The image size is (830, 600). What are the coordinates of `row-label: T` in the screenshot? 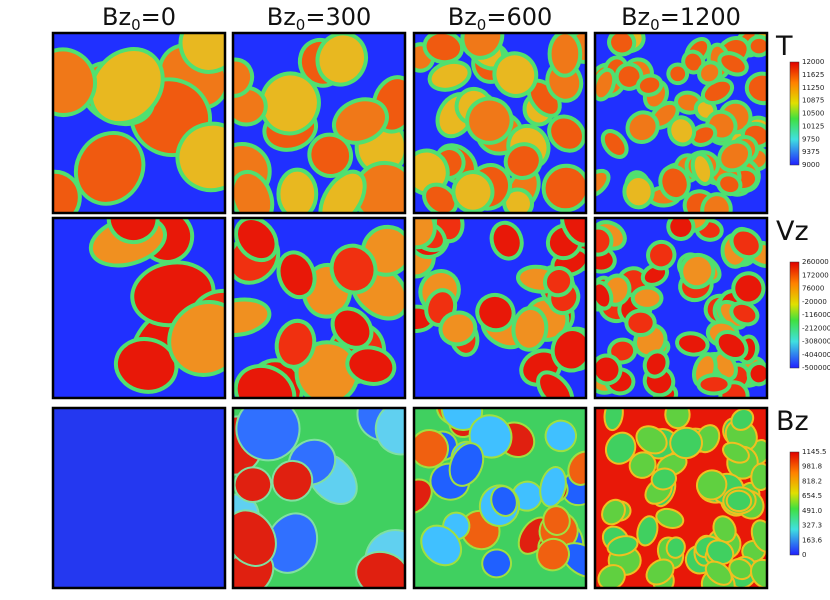 It's located at (784, 46).